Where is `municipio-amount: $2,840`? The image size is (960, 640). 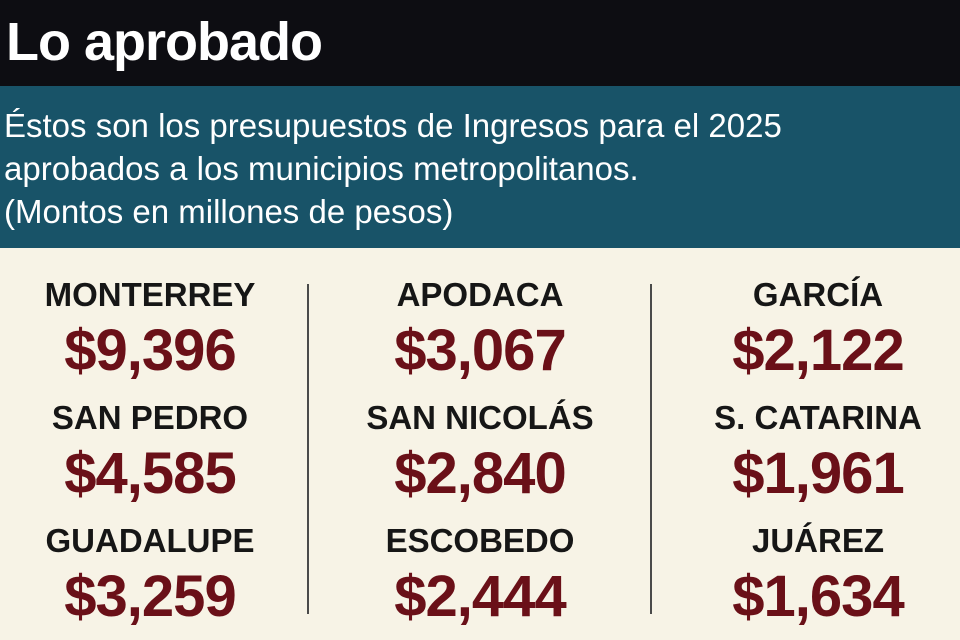
municipio-amount: $2,840 is located at coordinates (480, 473).